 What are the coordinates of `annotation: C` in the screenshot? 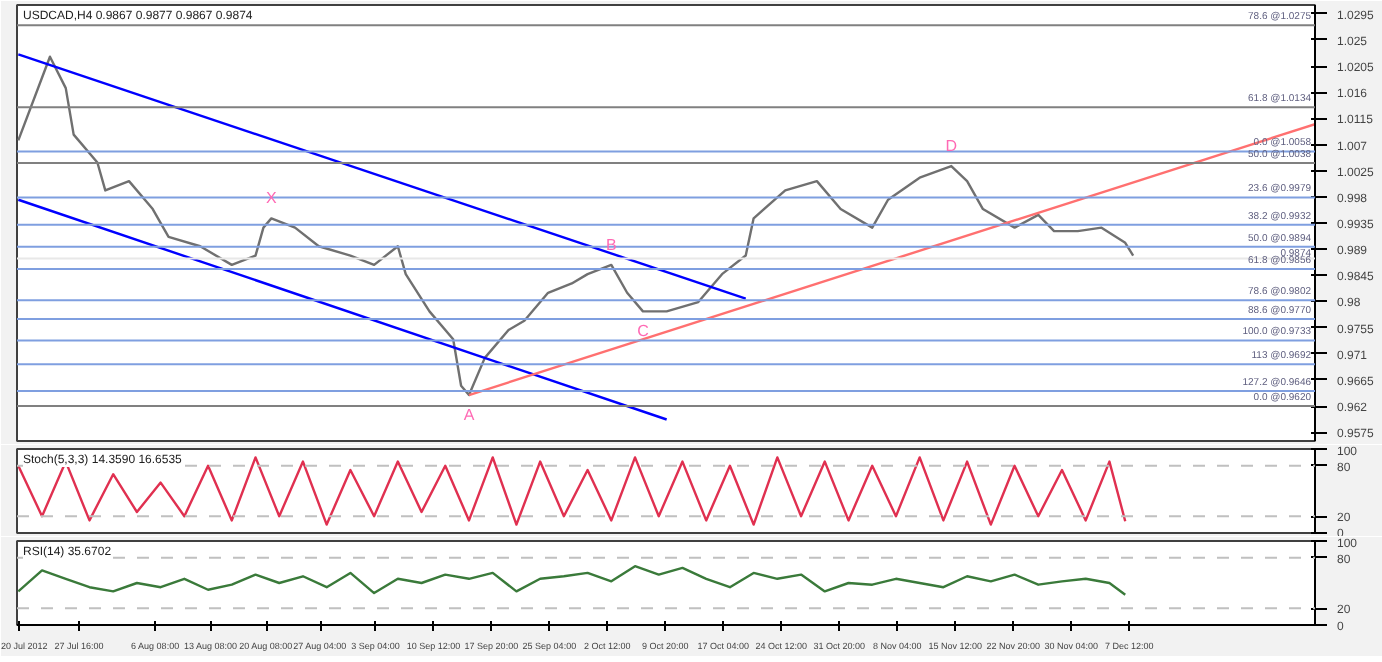 It's located at (643, 331).